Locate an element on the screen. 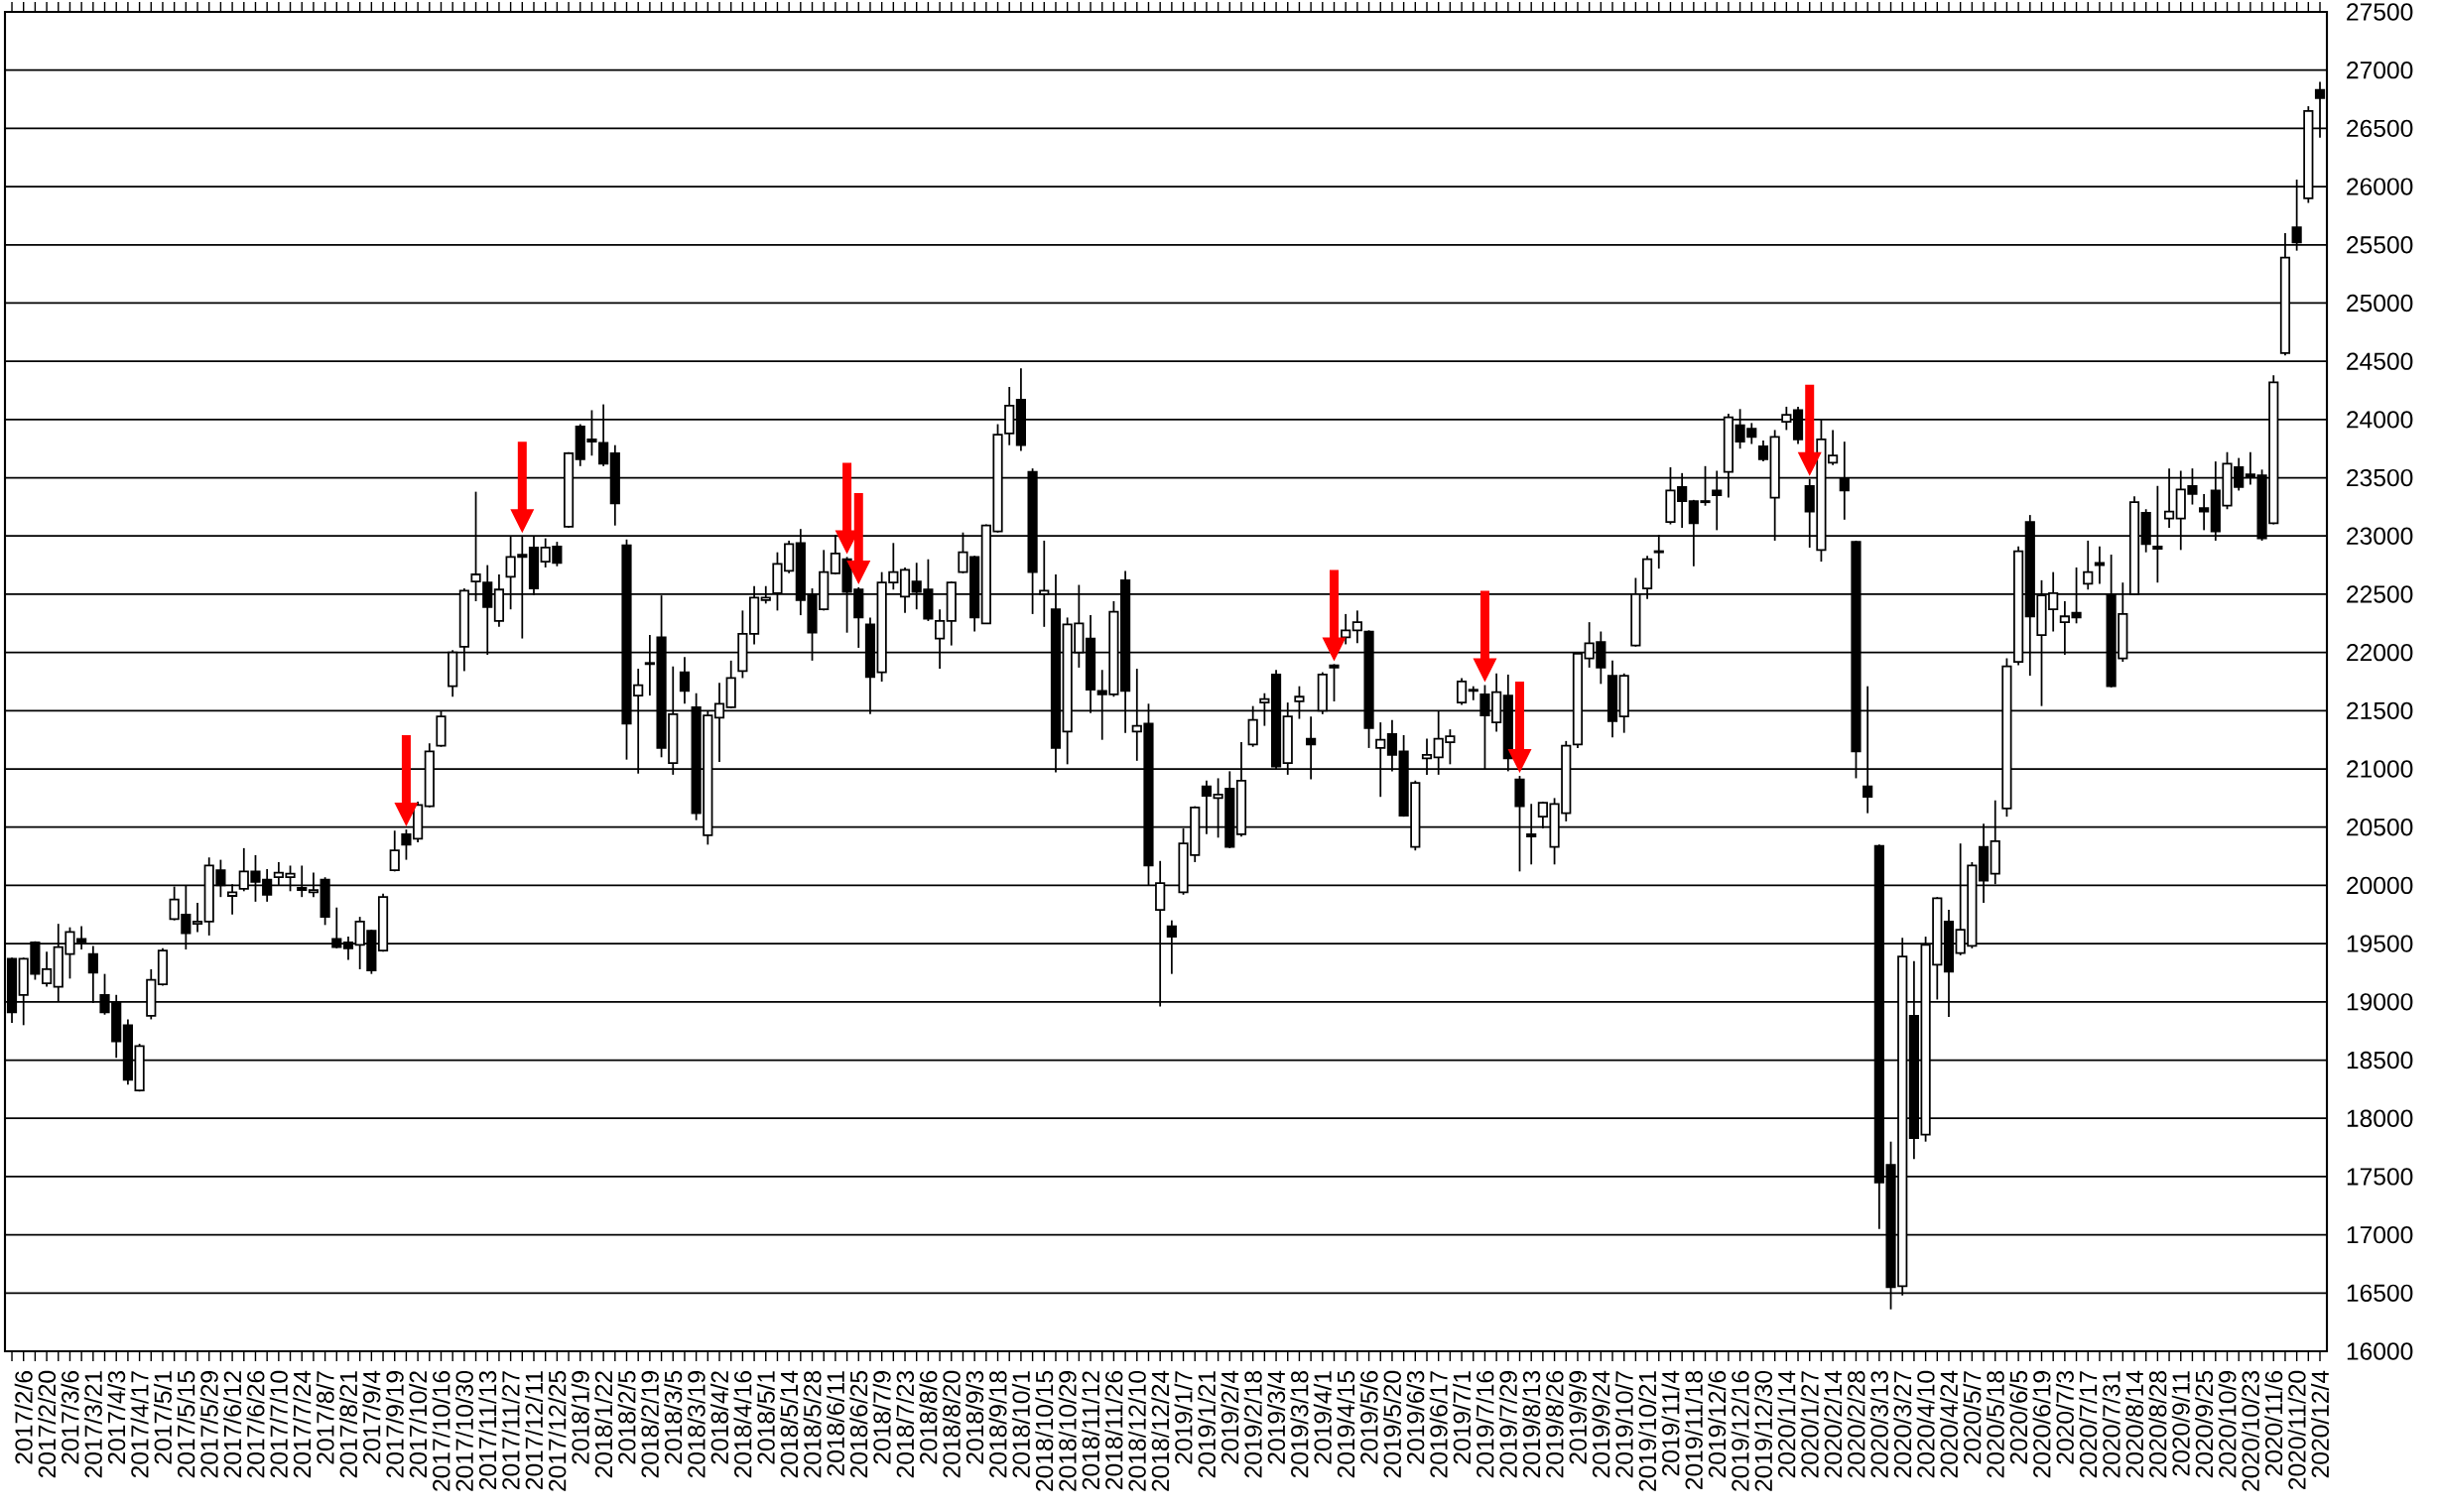  y-tick-label: 24000 is located at coordinates (2380, 420).